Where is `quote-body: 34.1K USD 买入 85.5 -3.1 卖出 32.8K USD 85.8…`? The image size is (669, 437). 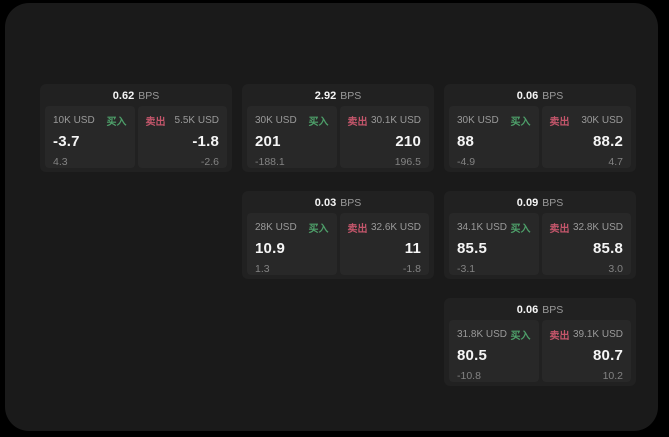 quote-body: 34.1K USD 买入 85.5 -3.1 卖出 32.8K USD 85.8… is located at coordinates (540, 246).